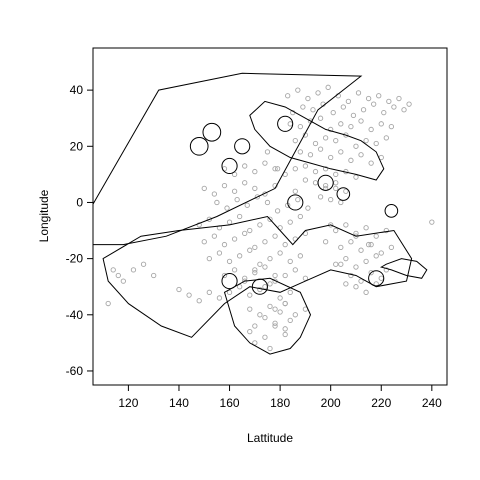 The height and width of the screenshot is (480, 480). Describe the element at coordinates (75, 371) in the screenshot. I see `y-tick-label: -60` at that location.